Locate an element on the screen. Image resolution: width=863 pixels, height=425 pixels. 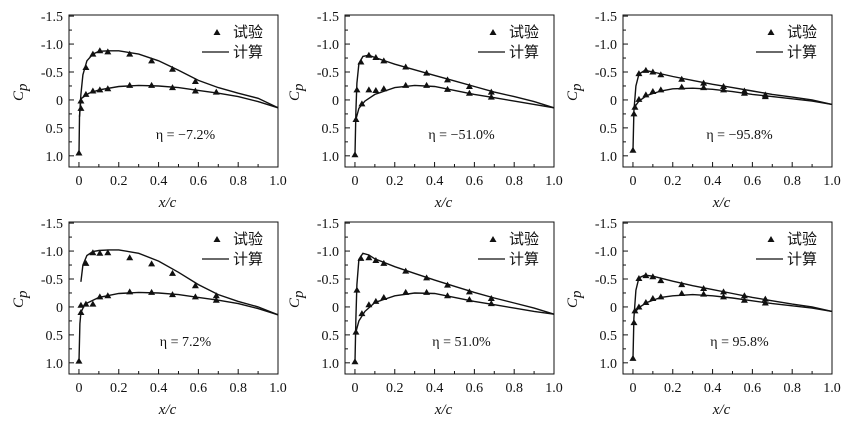
x-tick-label: 0.6 is located at coordinates (199, 181).